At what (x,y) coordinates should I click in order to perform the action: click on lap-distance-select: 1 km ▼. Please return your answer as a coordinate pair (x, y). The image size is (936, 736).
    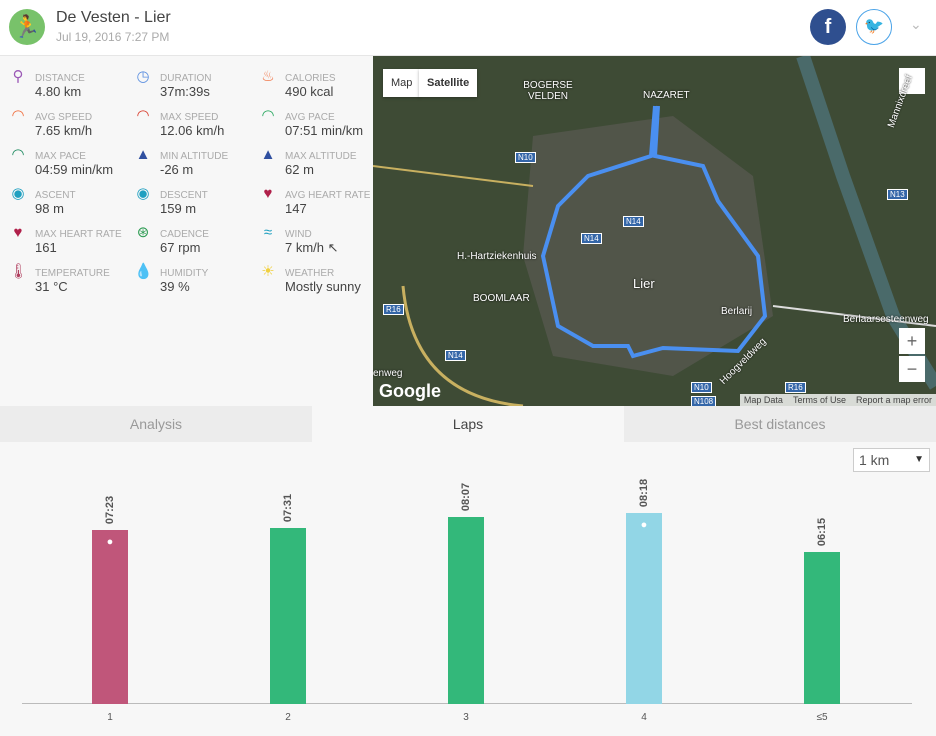
    Looking at the image, I should click on (891, 460).